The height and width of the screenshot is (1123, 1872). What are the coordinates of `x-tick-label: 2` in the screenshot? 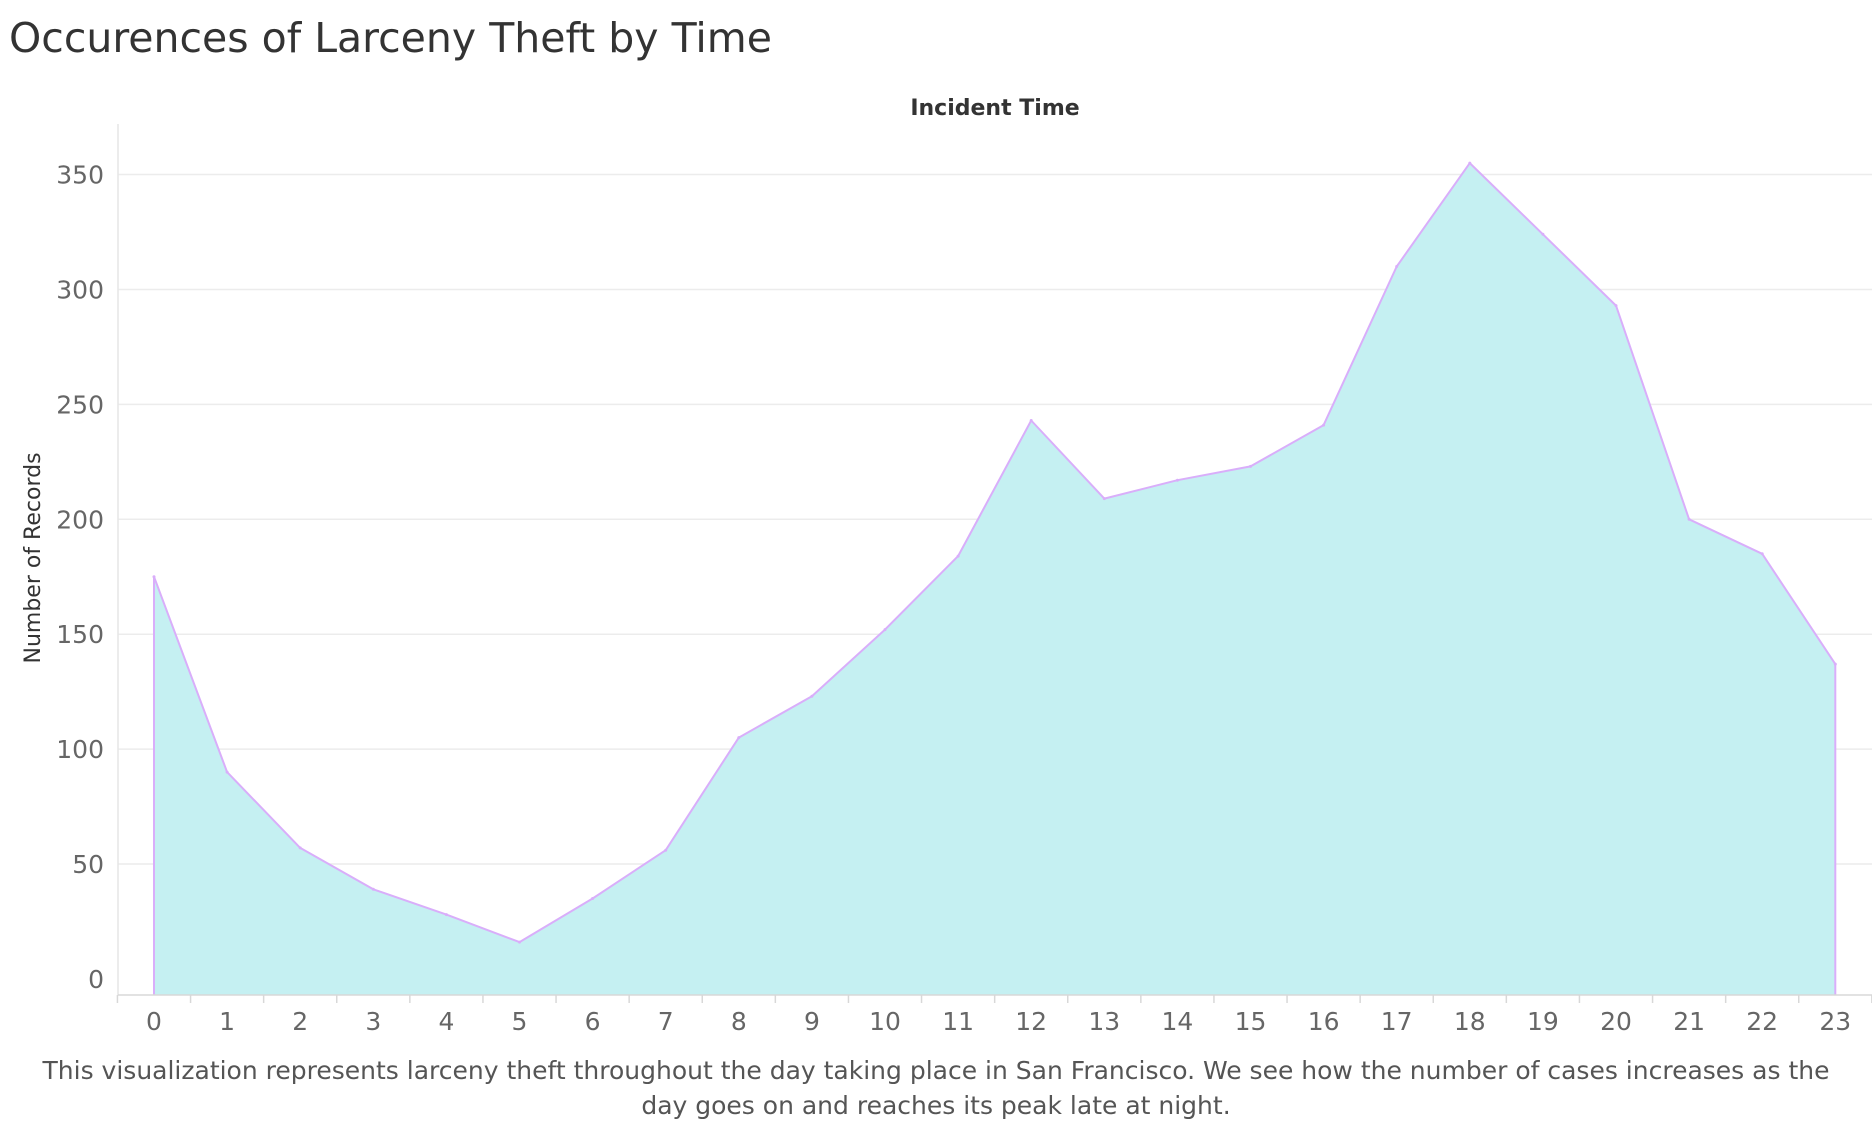 It's located at (300, 1021).